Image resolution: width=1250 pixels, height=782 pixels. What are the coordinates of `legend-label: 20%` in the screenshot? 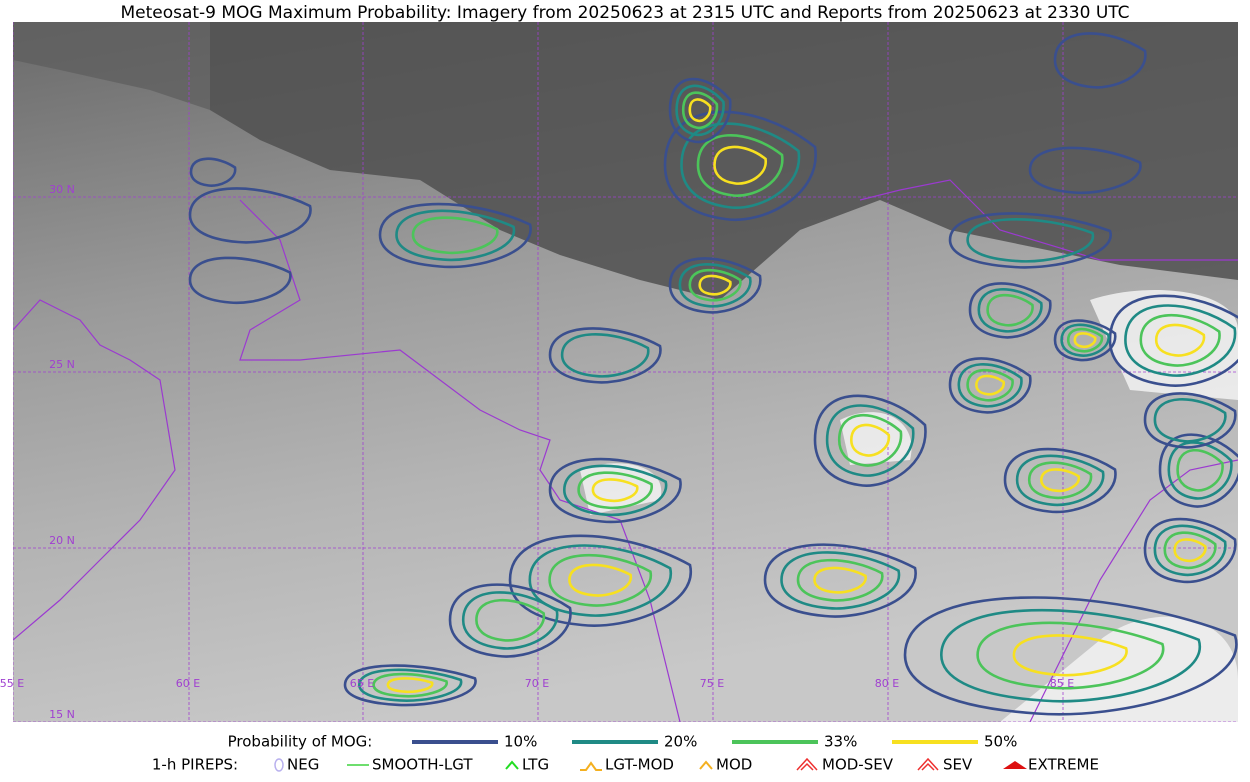 It's located at (680, 742).